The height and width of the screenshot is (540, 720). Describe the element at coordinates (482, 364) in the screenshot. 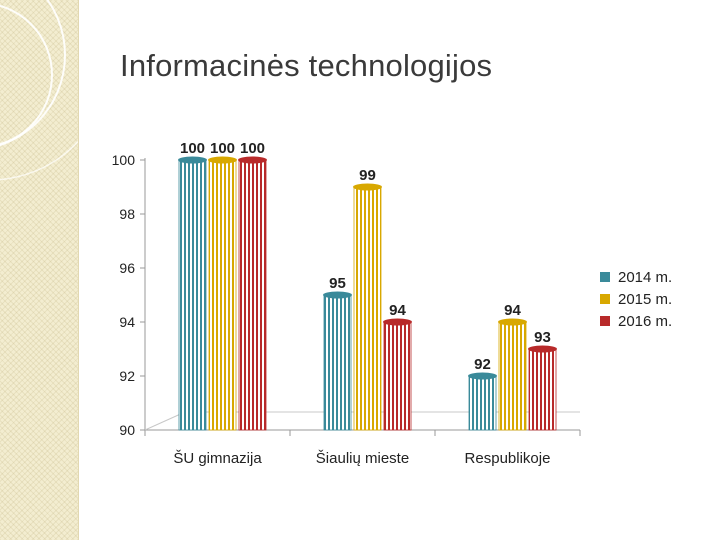

I see `data-label: 92` at that location.